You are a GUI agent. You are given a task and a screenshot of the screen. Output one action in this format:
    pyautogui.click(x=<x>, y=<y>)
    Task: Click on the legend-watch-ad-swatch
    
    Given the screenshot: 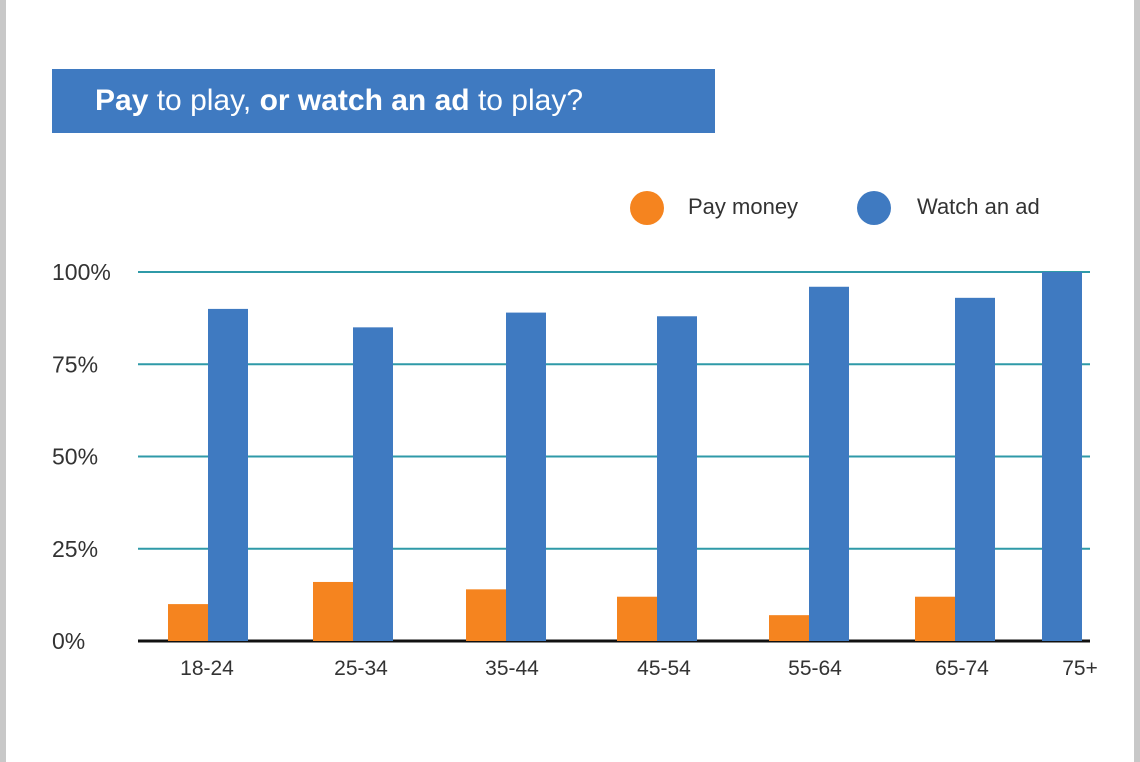 What is the action you would take?
    pyautogui.click(x=874, y=208)
    